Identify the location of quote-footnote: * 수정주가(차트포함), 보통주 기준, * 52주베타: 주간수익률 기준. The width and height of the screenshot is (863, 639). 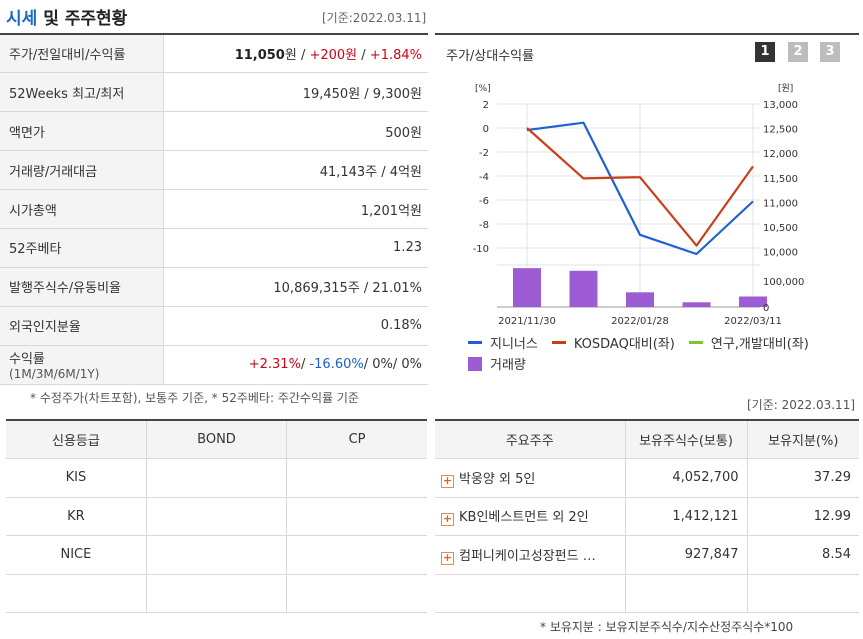
(194, 398).